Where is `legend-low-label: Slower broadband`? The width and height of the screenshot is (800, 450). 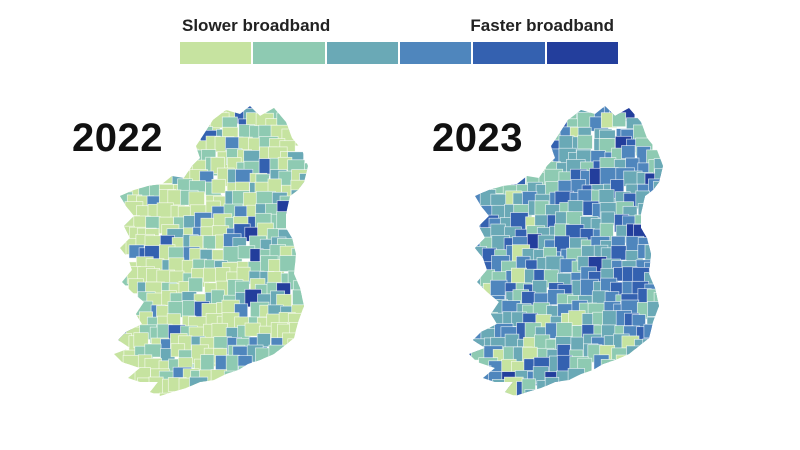 legend-low-label: Slower broadband is located at coordinates (256, 25).